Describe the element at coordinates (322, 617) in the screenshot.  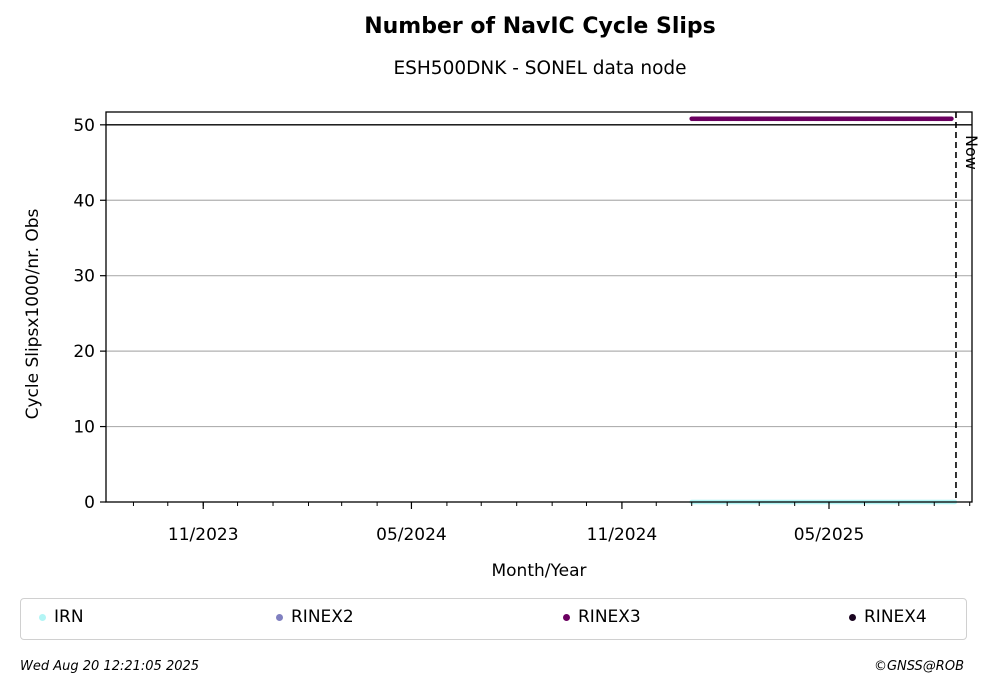
I see `legend-label: RINEX2` at that location.